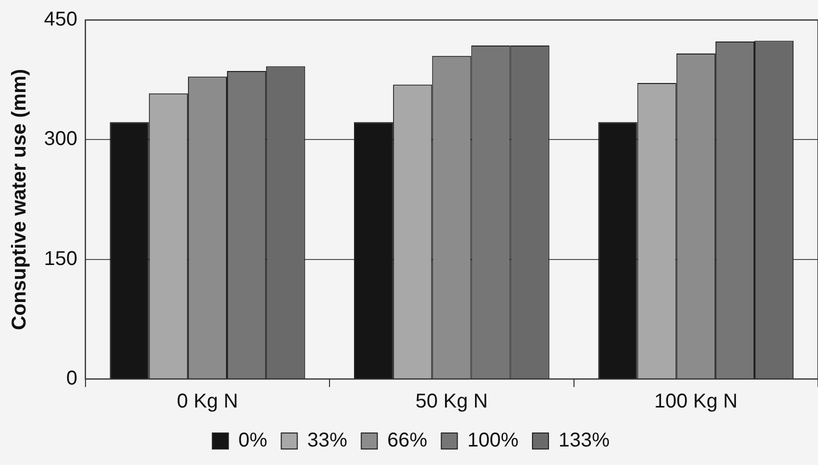 This screenshot has height=465, width=818. What do you see at coordinates (207, 401) in the screenshot?
I see `x-tick-label: 0 Kg N` at bounding box center [207, 401].